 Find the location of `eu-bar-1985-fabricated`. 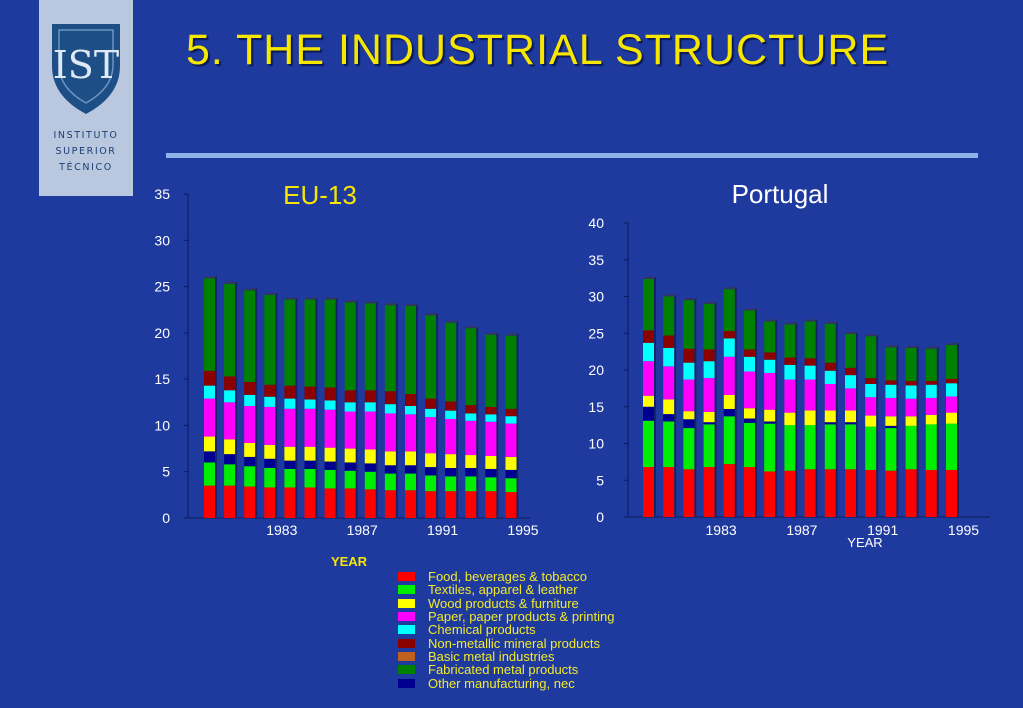

eu-bar-1985-fabricated is located at coordinates (310, 343).